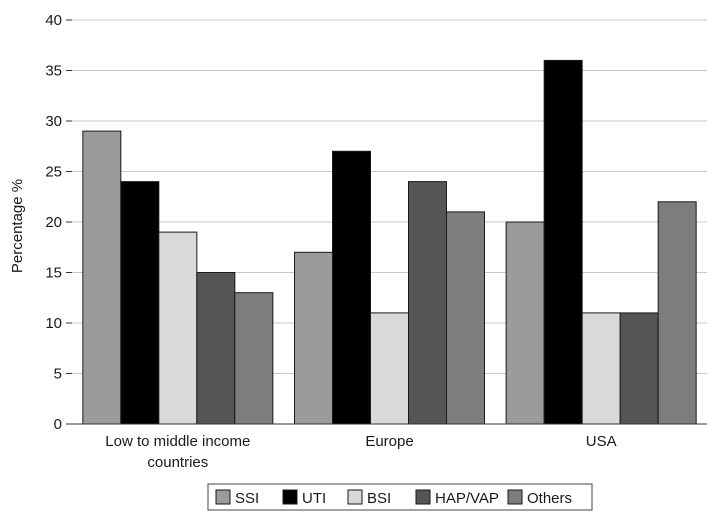 This screenshot has width=707, height=511. Describe the element at coordinates (601, 441) in the screenshot. I see `x-category-label: USA` at that location.